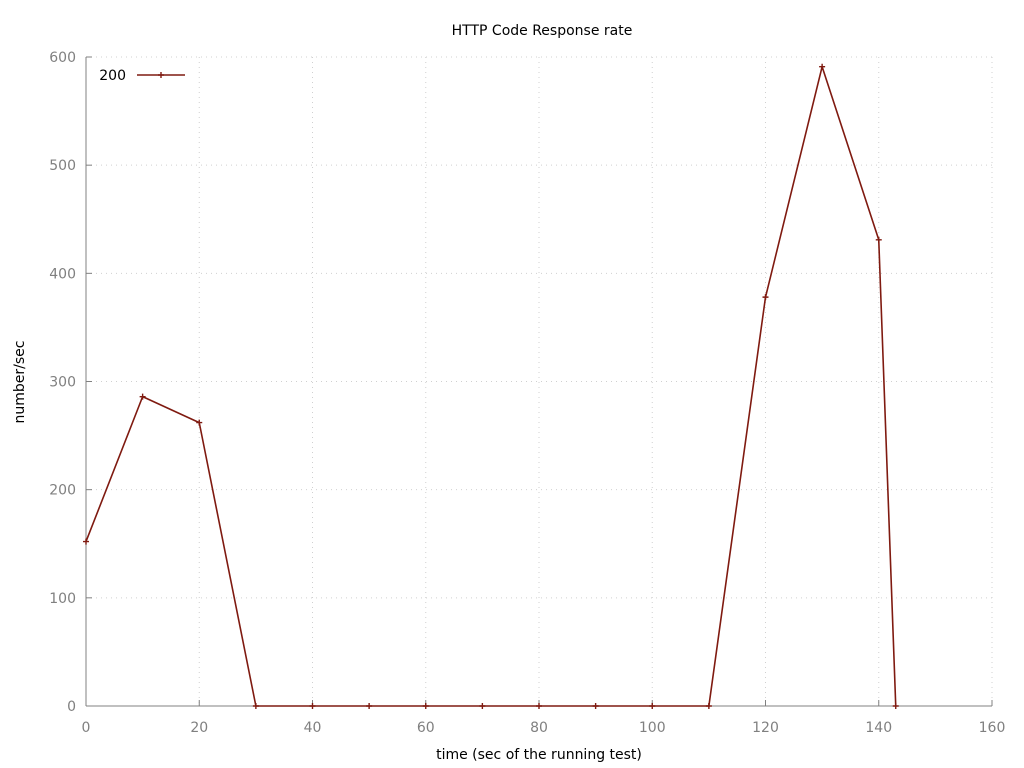 This screenshot has width=1024, height=768. What do you see at coordinates (86, 728) in the screenshot?
I see `x-tick-label: 0` at bounding box center [86, 728].